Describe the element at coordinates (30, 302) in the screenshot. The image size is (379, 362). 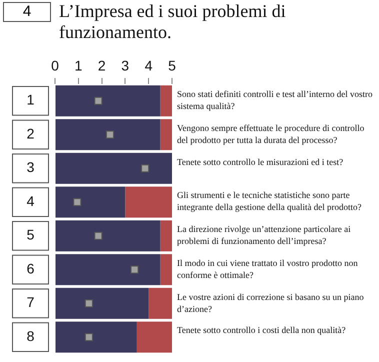
I see `y-tick-label: 7` at that location.